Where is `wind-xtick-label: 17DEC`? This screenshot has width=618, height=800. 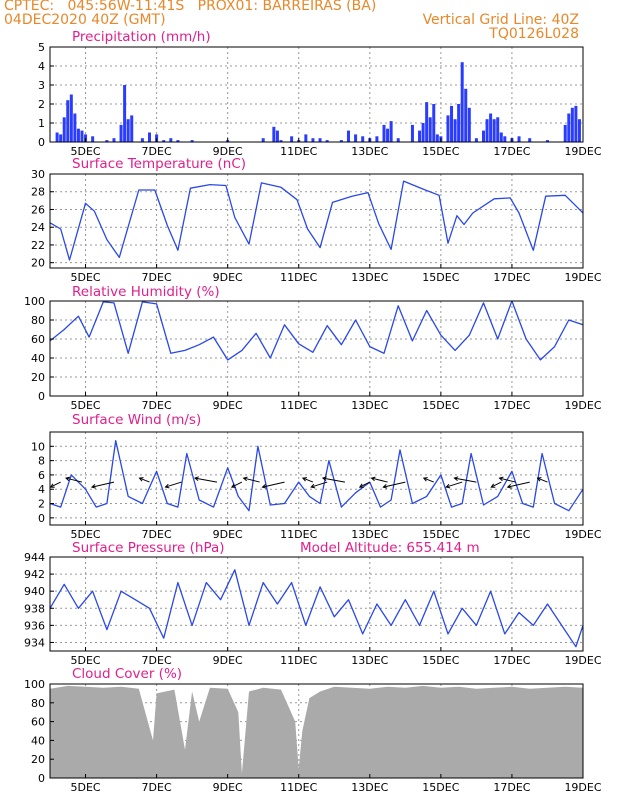 wind-xtick-label: 17DEC is located at coordinates (511, 534).